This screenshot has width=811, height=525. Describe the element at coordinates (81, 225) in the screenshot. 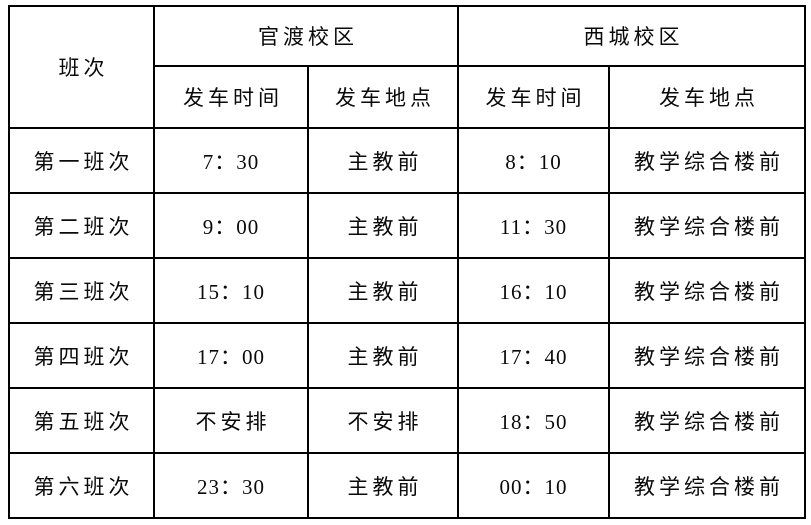

I see `row-label: 第二班次` at that location.